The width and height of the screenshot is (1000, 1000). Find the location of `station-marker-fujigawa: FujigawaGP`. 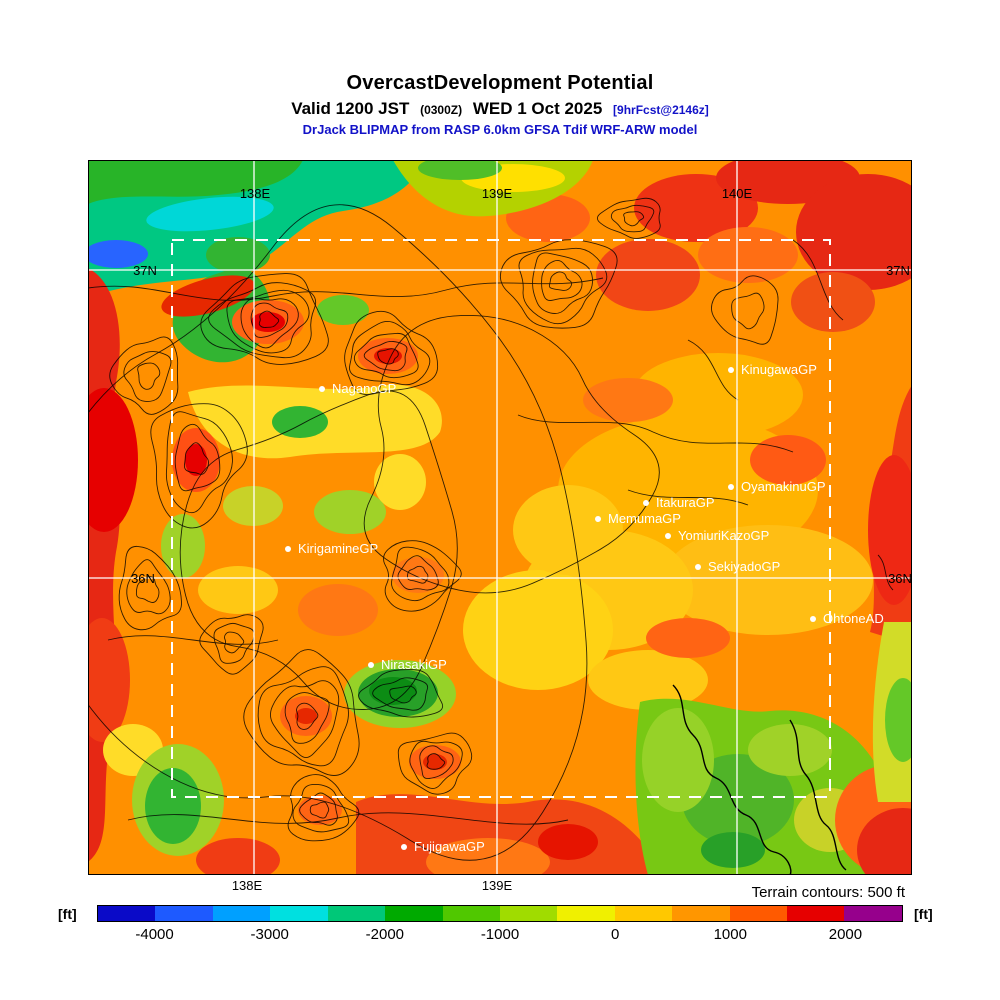

station-marker-fujigawa: FujigawaGP is located at coordinates (443, 846).